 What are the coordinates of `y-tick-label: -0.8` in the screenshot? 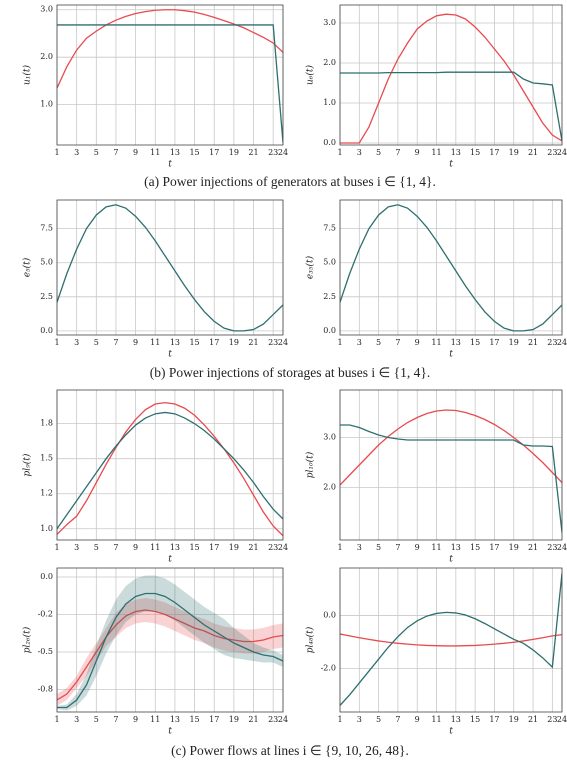 It's located at (45, 689).